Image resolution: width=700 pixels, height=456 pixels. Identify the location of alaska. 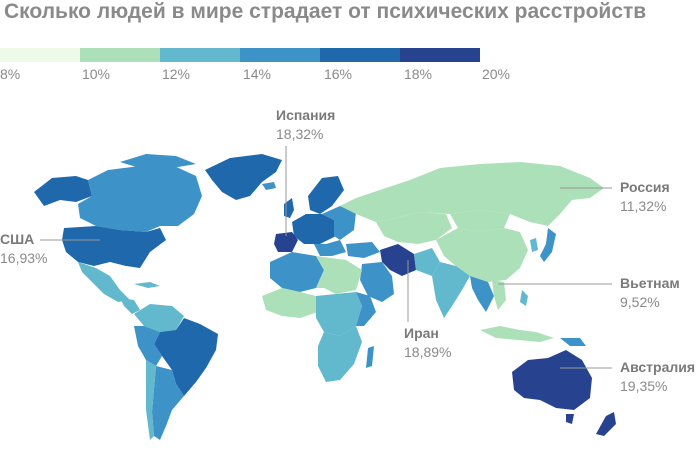
(63, 191).